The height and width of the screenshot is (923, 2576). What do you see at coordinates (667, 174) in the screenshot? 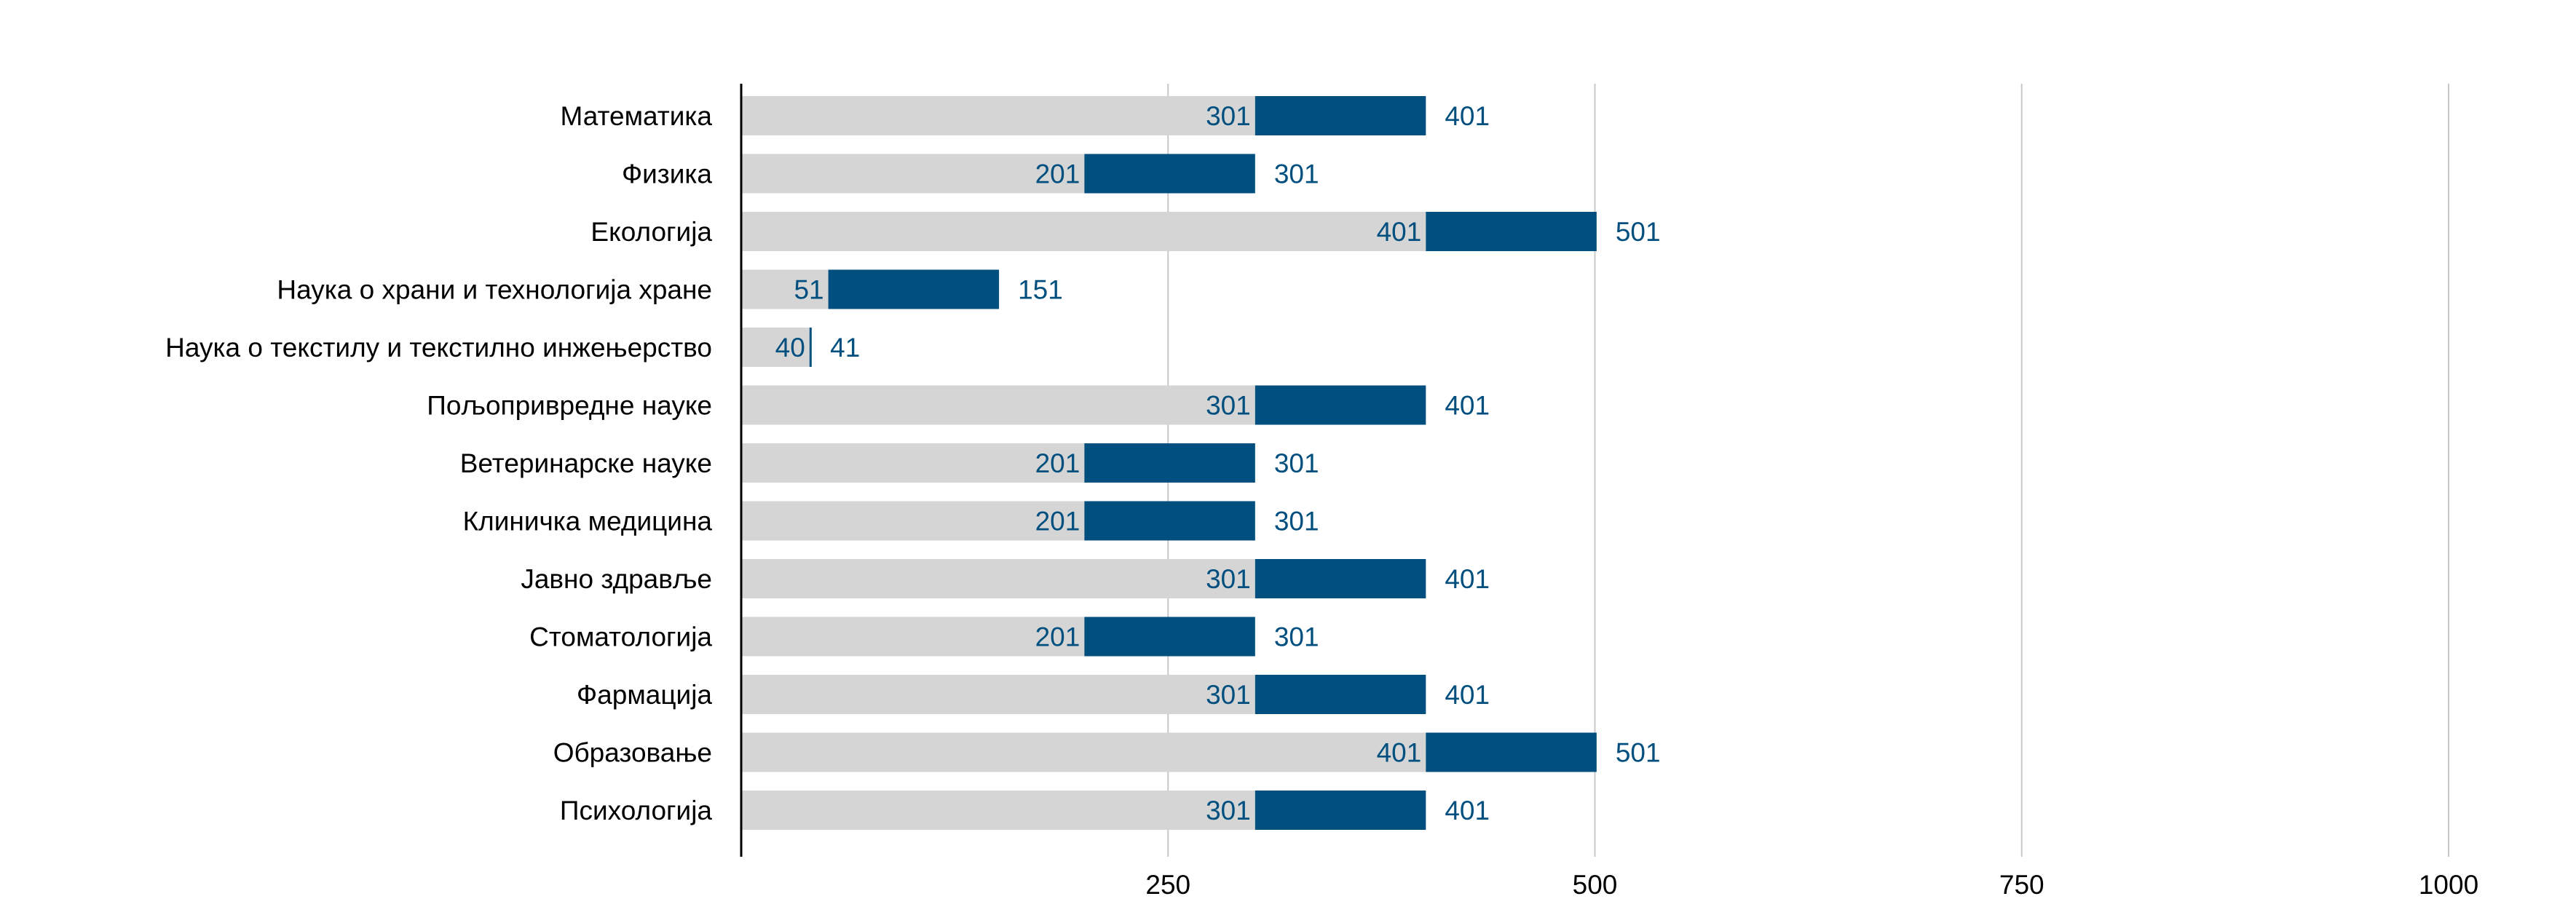
I see `category-label: Физика` at bounding box center [667, 174].